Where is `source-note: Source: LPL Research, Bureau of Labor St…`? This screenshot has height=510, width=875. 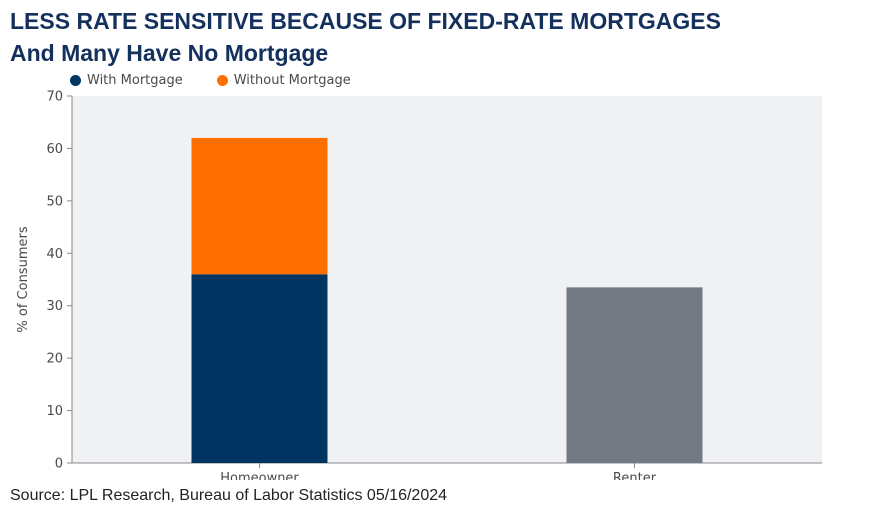
source-note: Source: LPL Research, Bureau of Labor St… is located at coordinates (229, 495).